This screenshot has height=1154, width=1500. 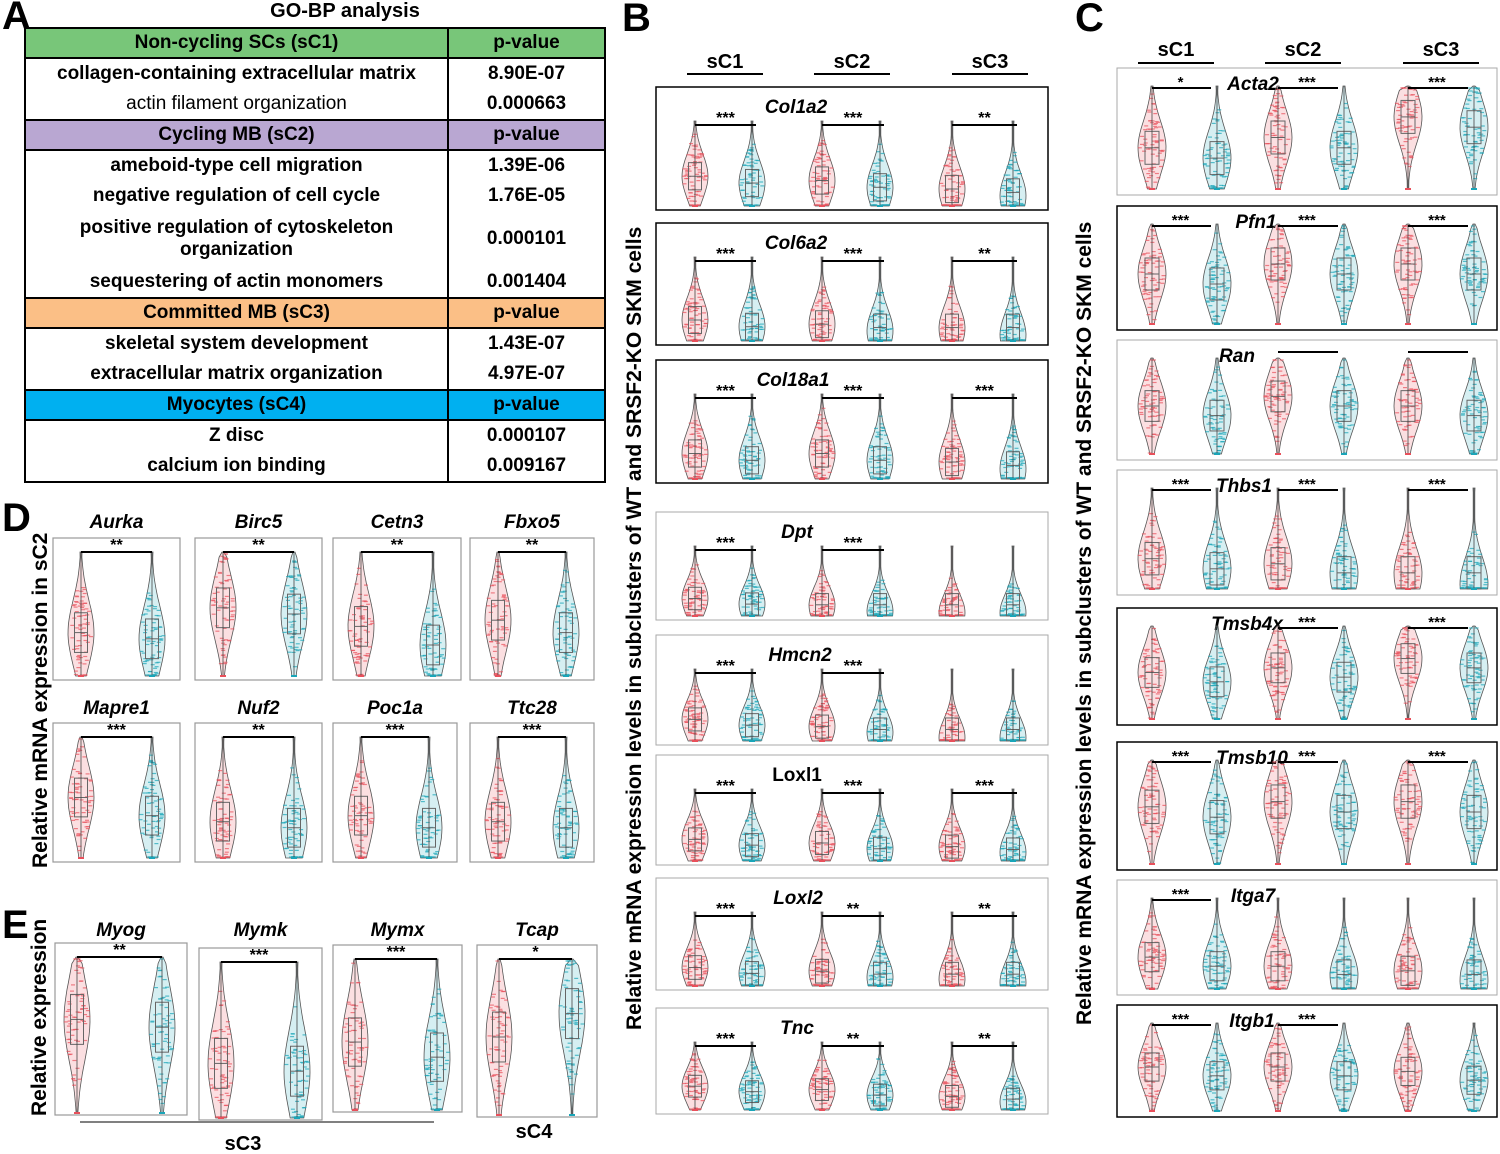 I want to click on go-section-header: Non-cycling SCs (sC1) p-value, so click(x=315, y=43).